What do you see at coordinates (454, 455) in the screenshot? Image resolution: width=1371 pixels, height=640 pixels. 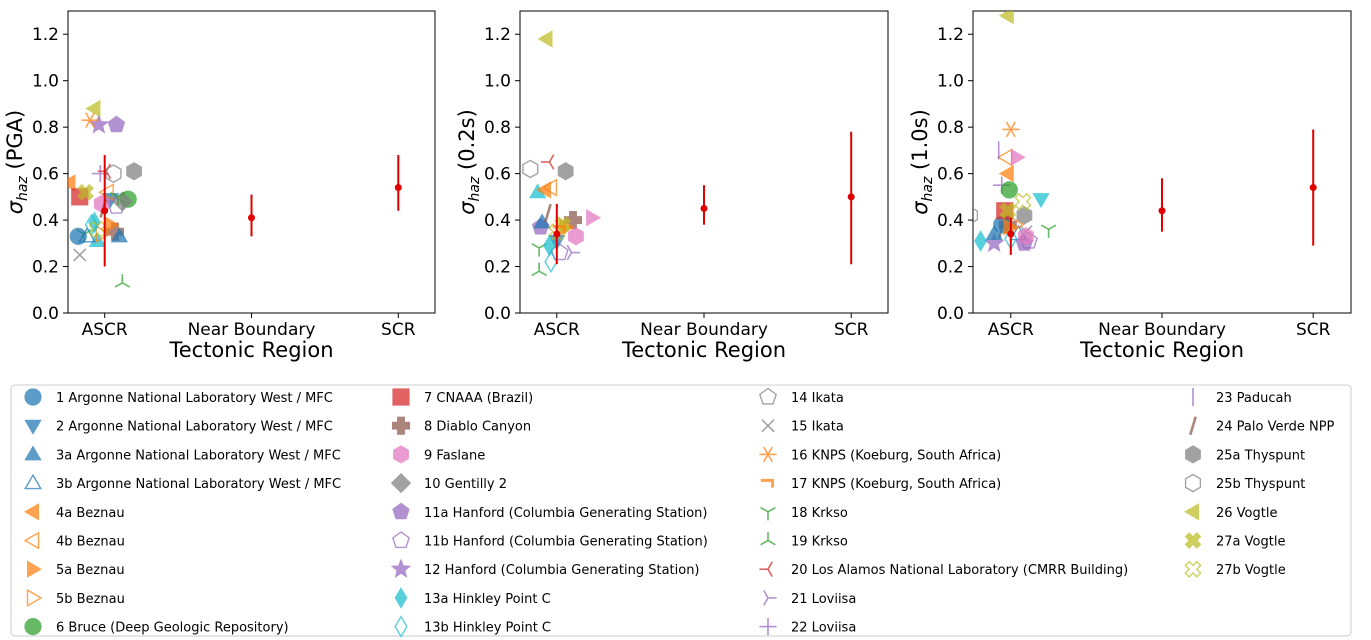 I see `legend-label: 9 Faslane` at bounding box center [454, 455].